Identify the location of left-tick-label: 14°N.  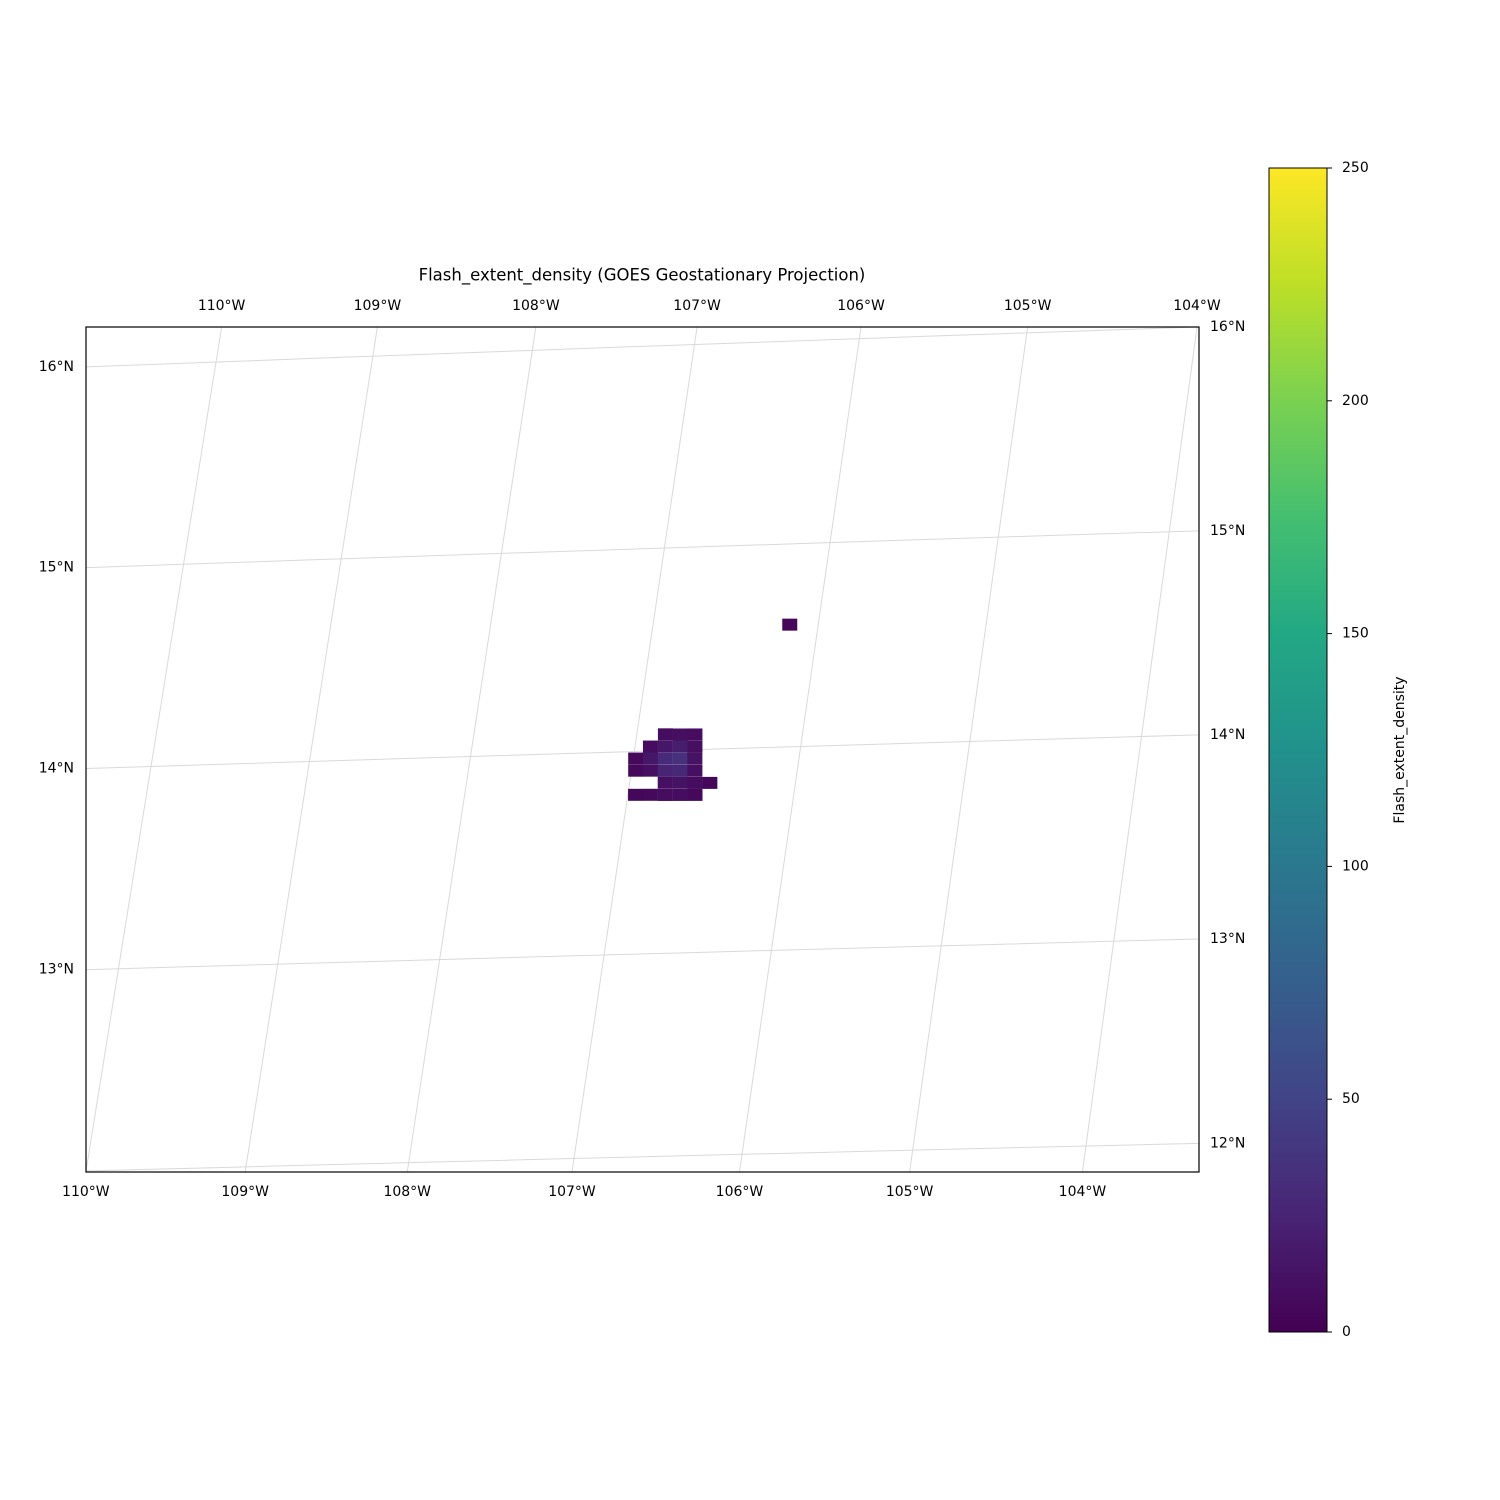
(56, 769).